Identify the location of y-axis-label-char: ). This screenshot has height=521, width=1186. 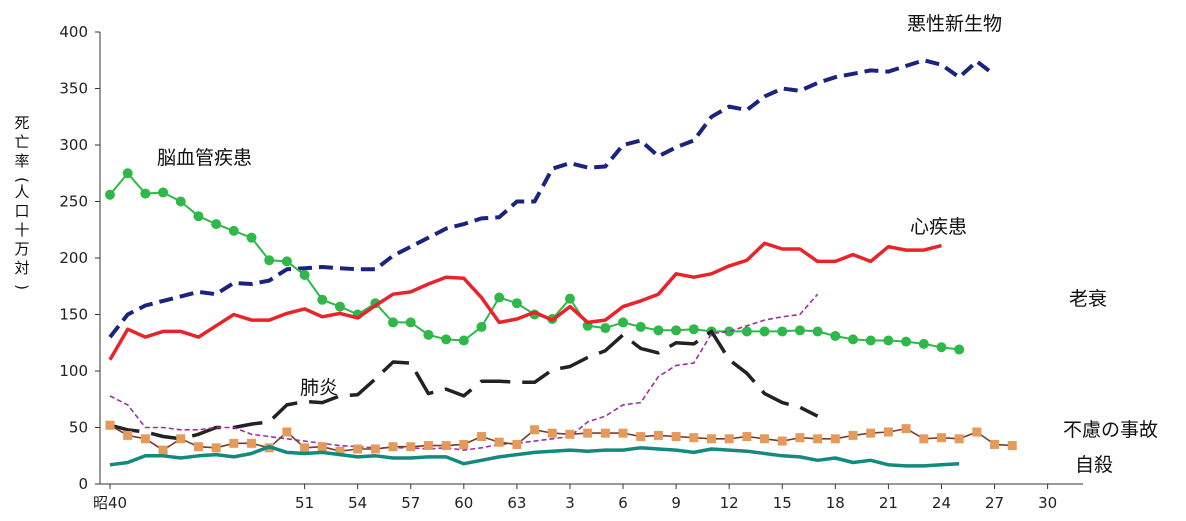
(22, 287).